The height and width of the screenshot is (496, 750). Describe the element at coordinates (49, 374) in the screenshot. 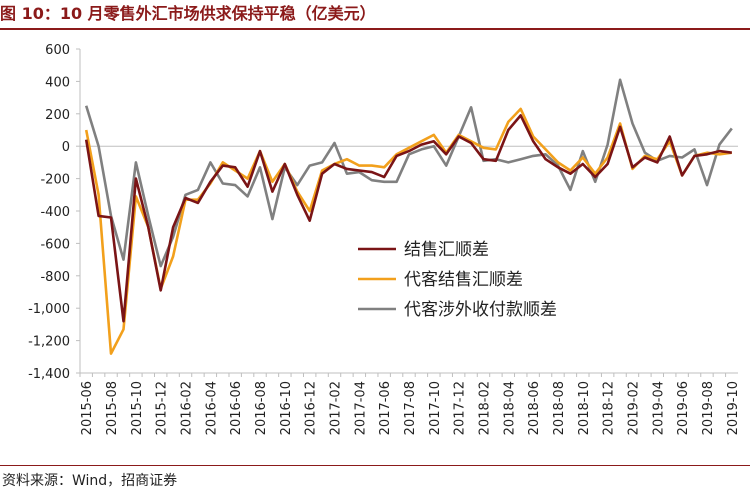

I see `y-tick-label: -1,400` at that location.